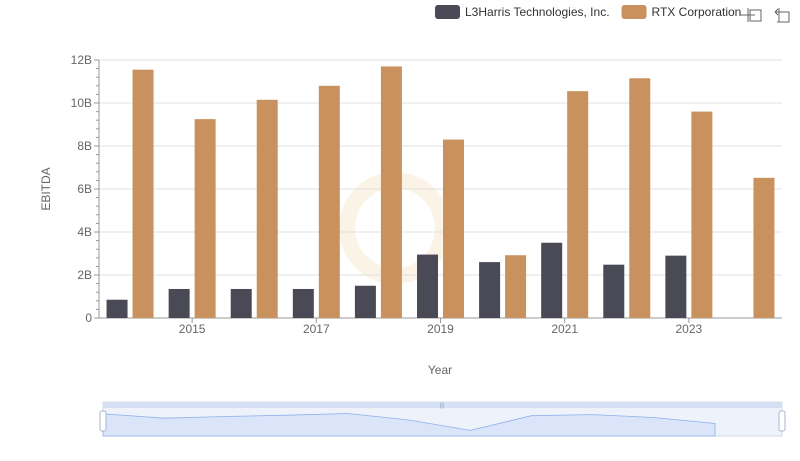 The width and height of the screenshot is (800, 461). I want to click on bar-l3harris-2015, so click(179, 303).